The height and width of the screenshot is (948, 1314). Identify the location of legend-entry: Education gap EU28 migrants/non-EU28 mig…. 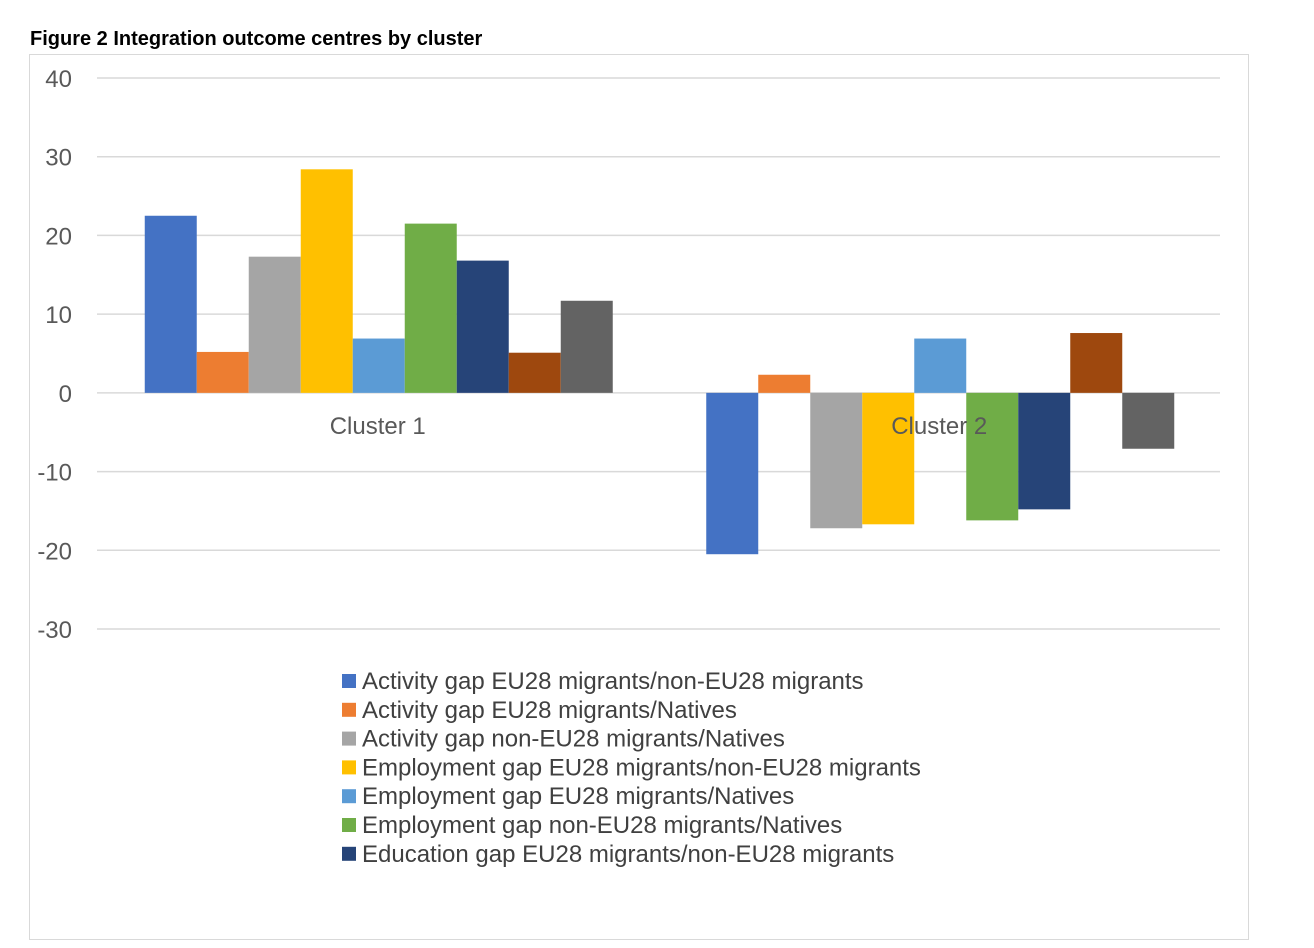
(628, 854).